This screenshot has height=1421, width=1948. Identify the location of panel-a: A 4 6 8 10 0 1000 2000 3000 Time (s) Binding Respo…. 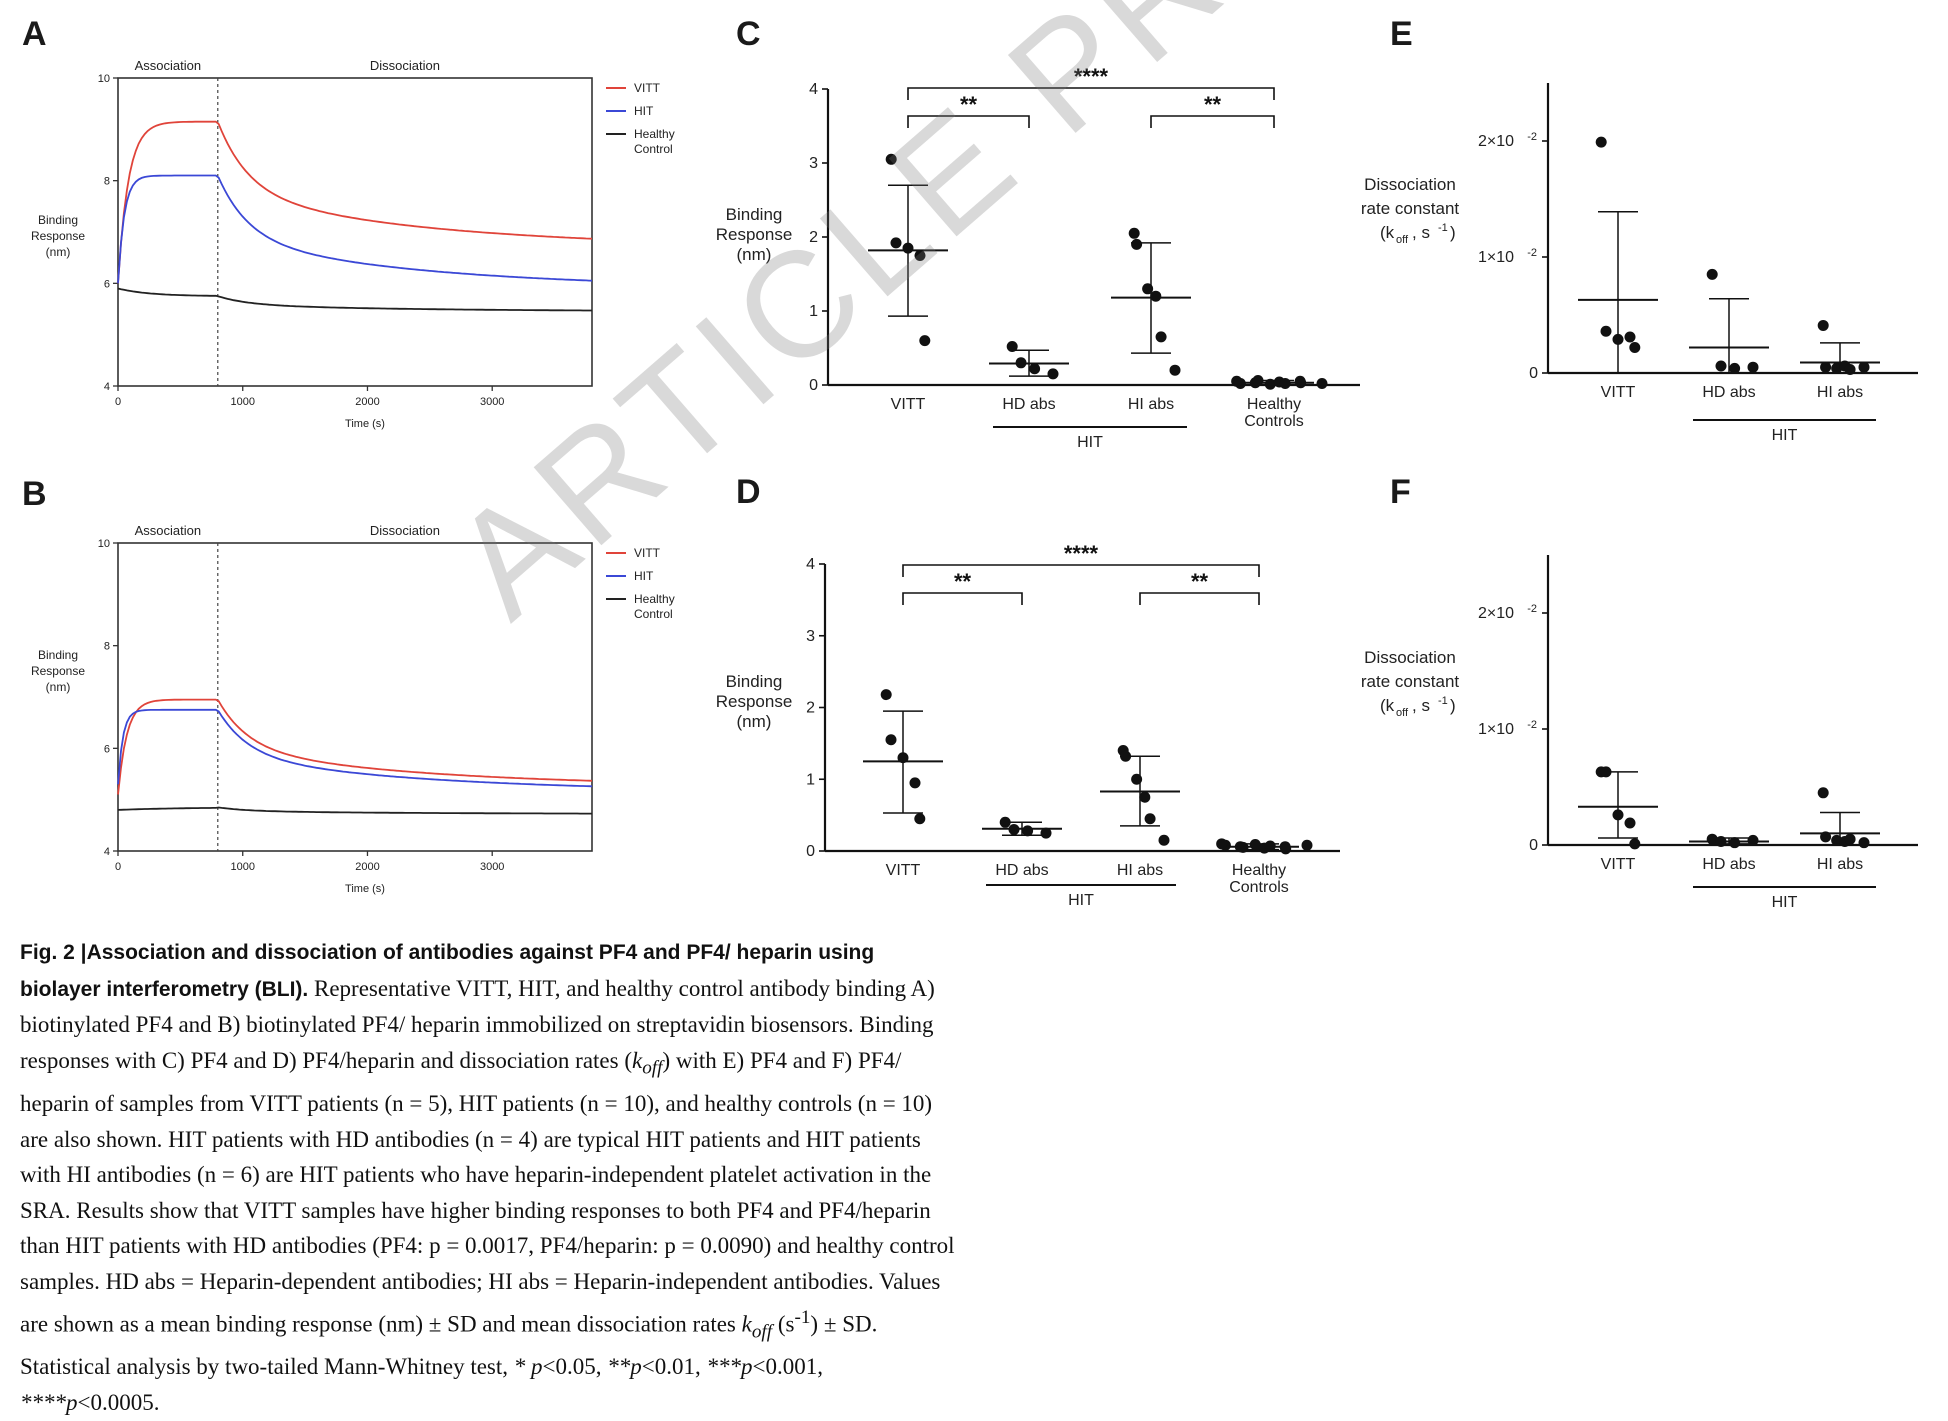
(350, 225).